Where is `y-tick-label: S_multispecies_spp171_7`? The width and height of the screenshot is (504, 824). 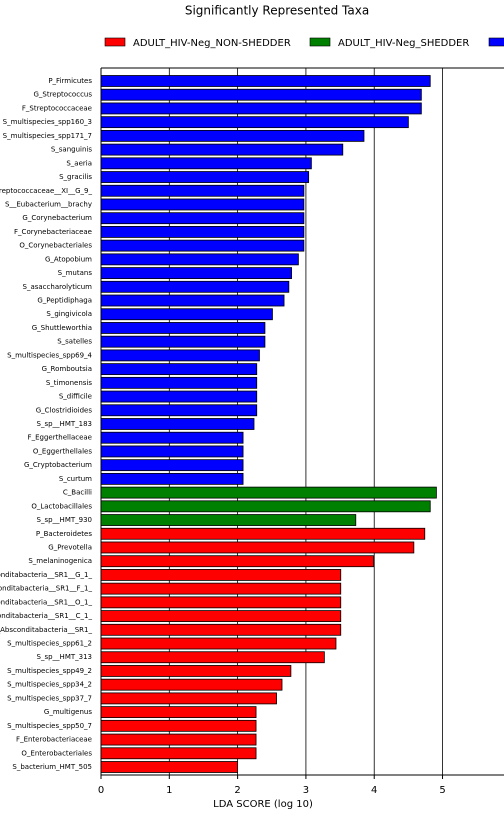 y-tick-label: S_multispecies_spp171_7 is located at coordinates (47, 136).